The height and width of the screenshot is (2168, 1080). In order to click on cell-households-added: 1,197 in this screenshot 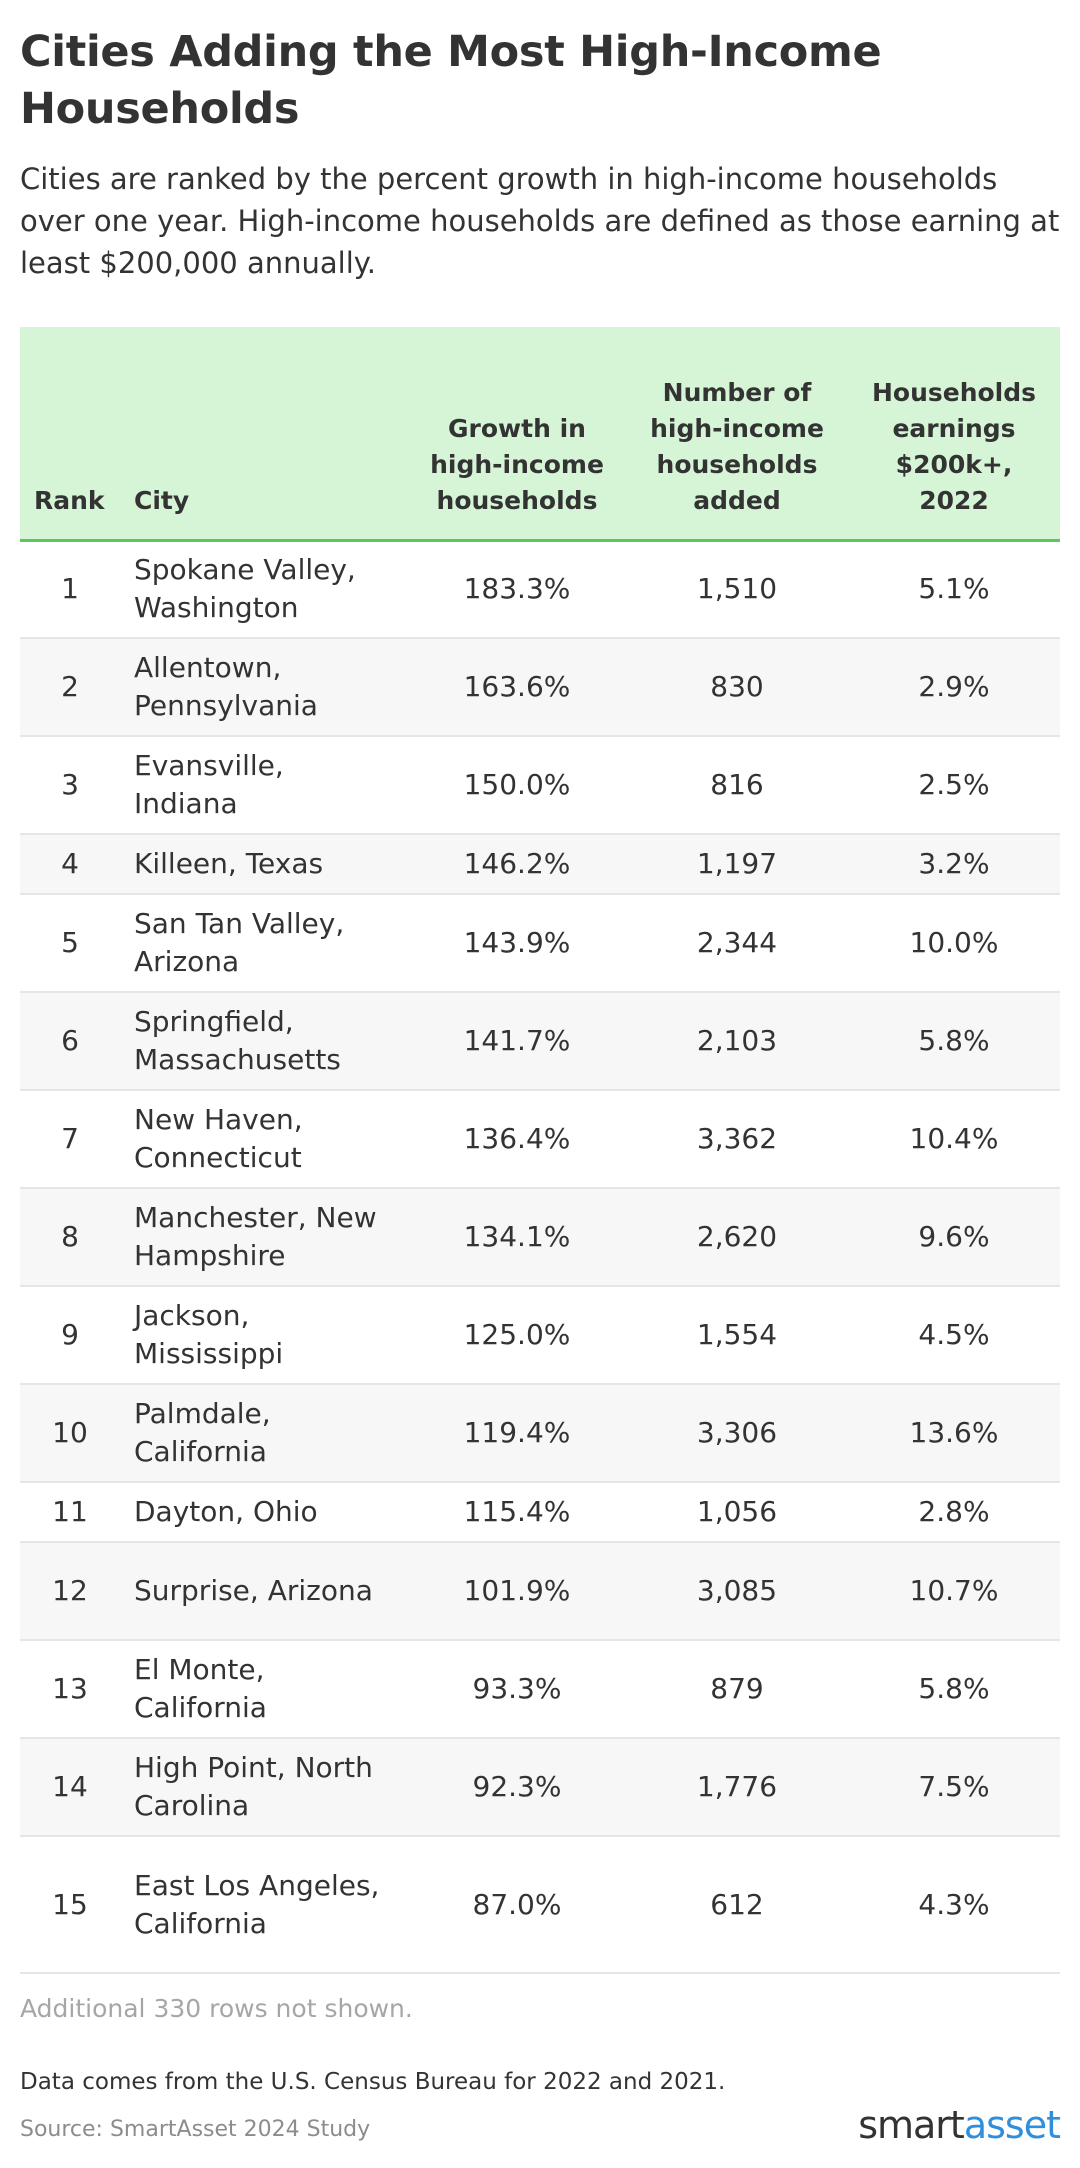, I will do `click(737, 864)`.